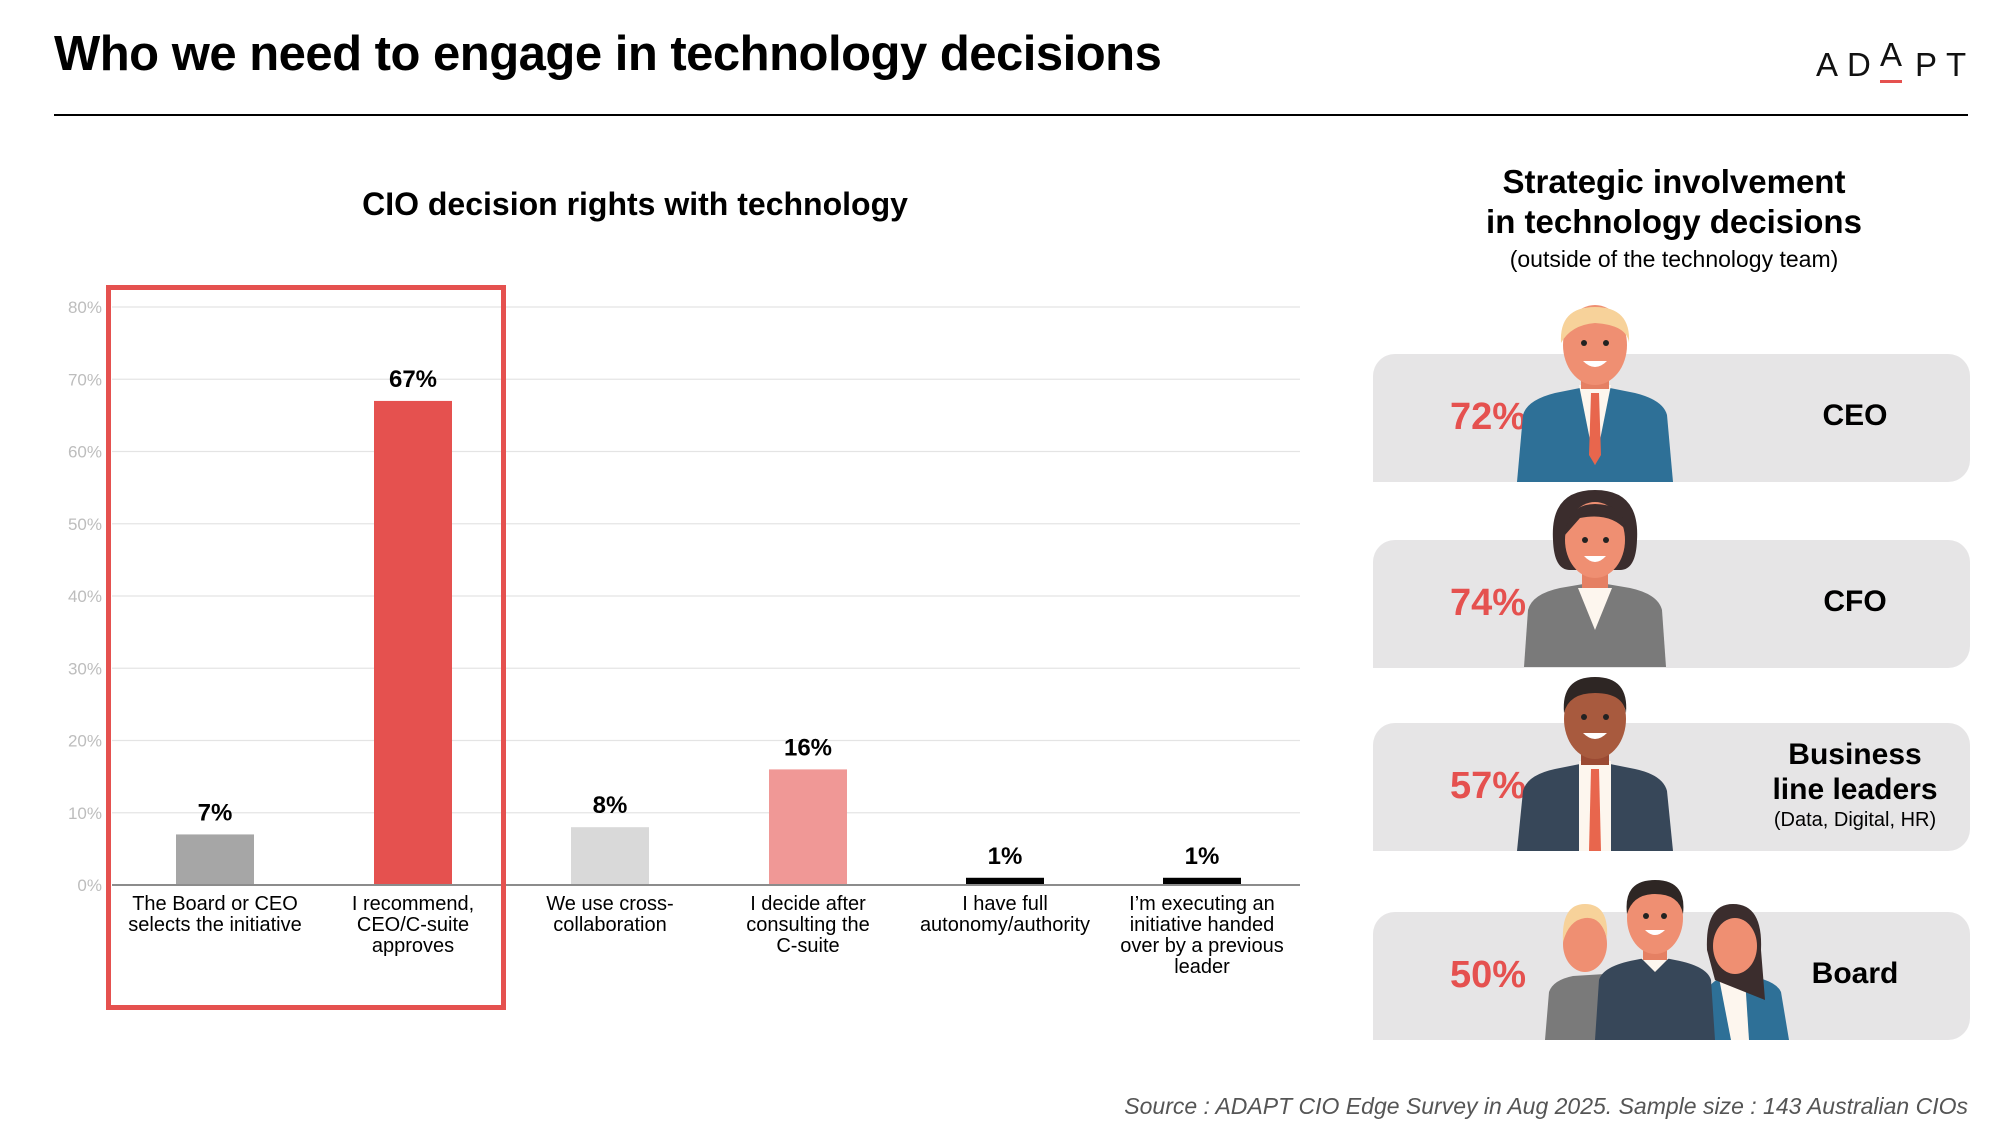  I want to click on card-percent: 57%, so click(1488, 786).